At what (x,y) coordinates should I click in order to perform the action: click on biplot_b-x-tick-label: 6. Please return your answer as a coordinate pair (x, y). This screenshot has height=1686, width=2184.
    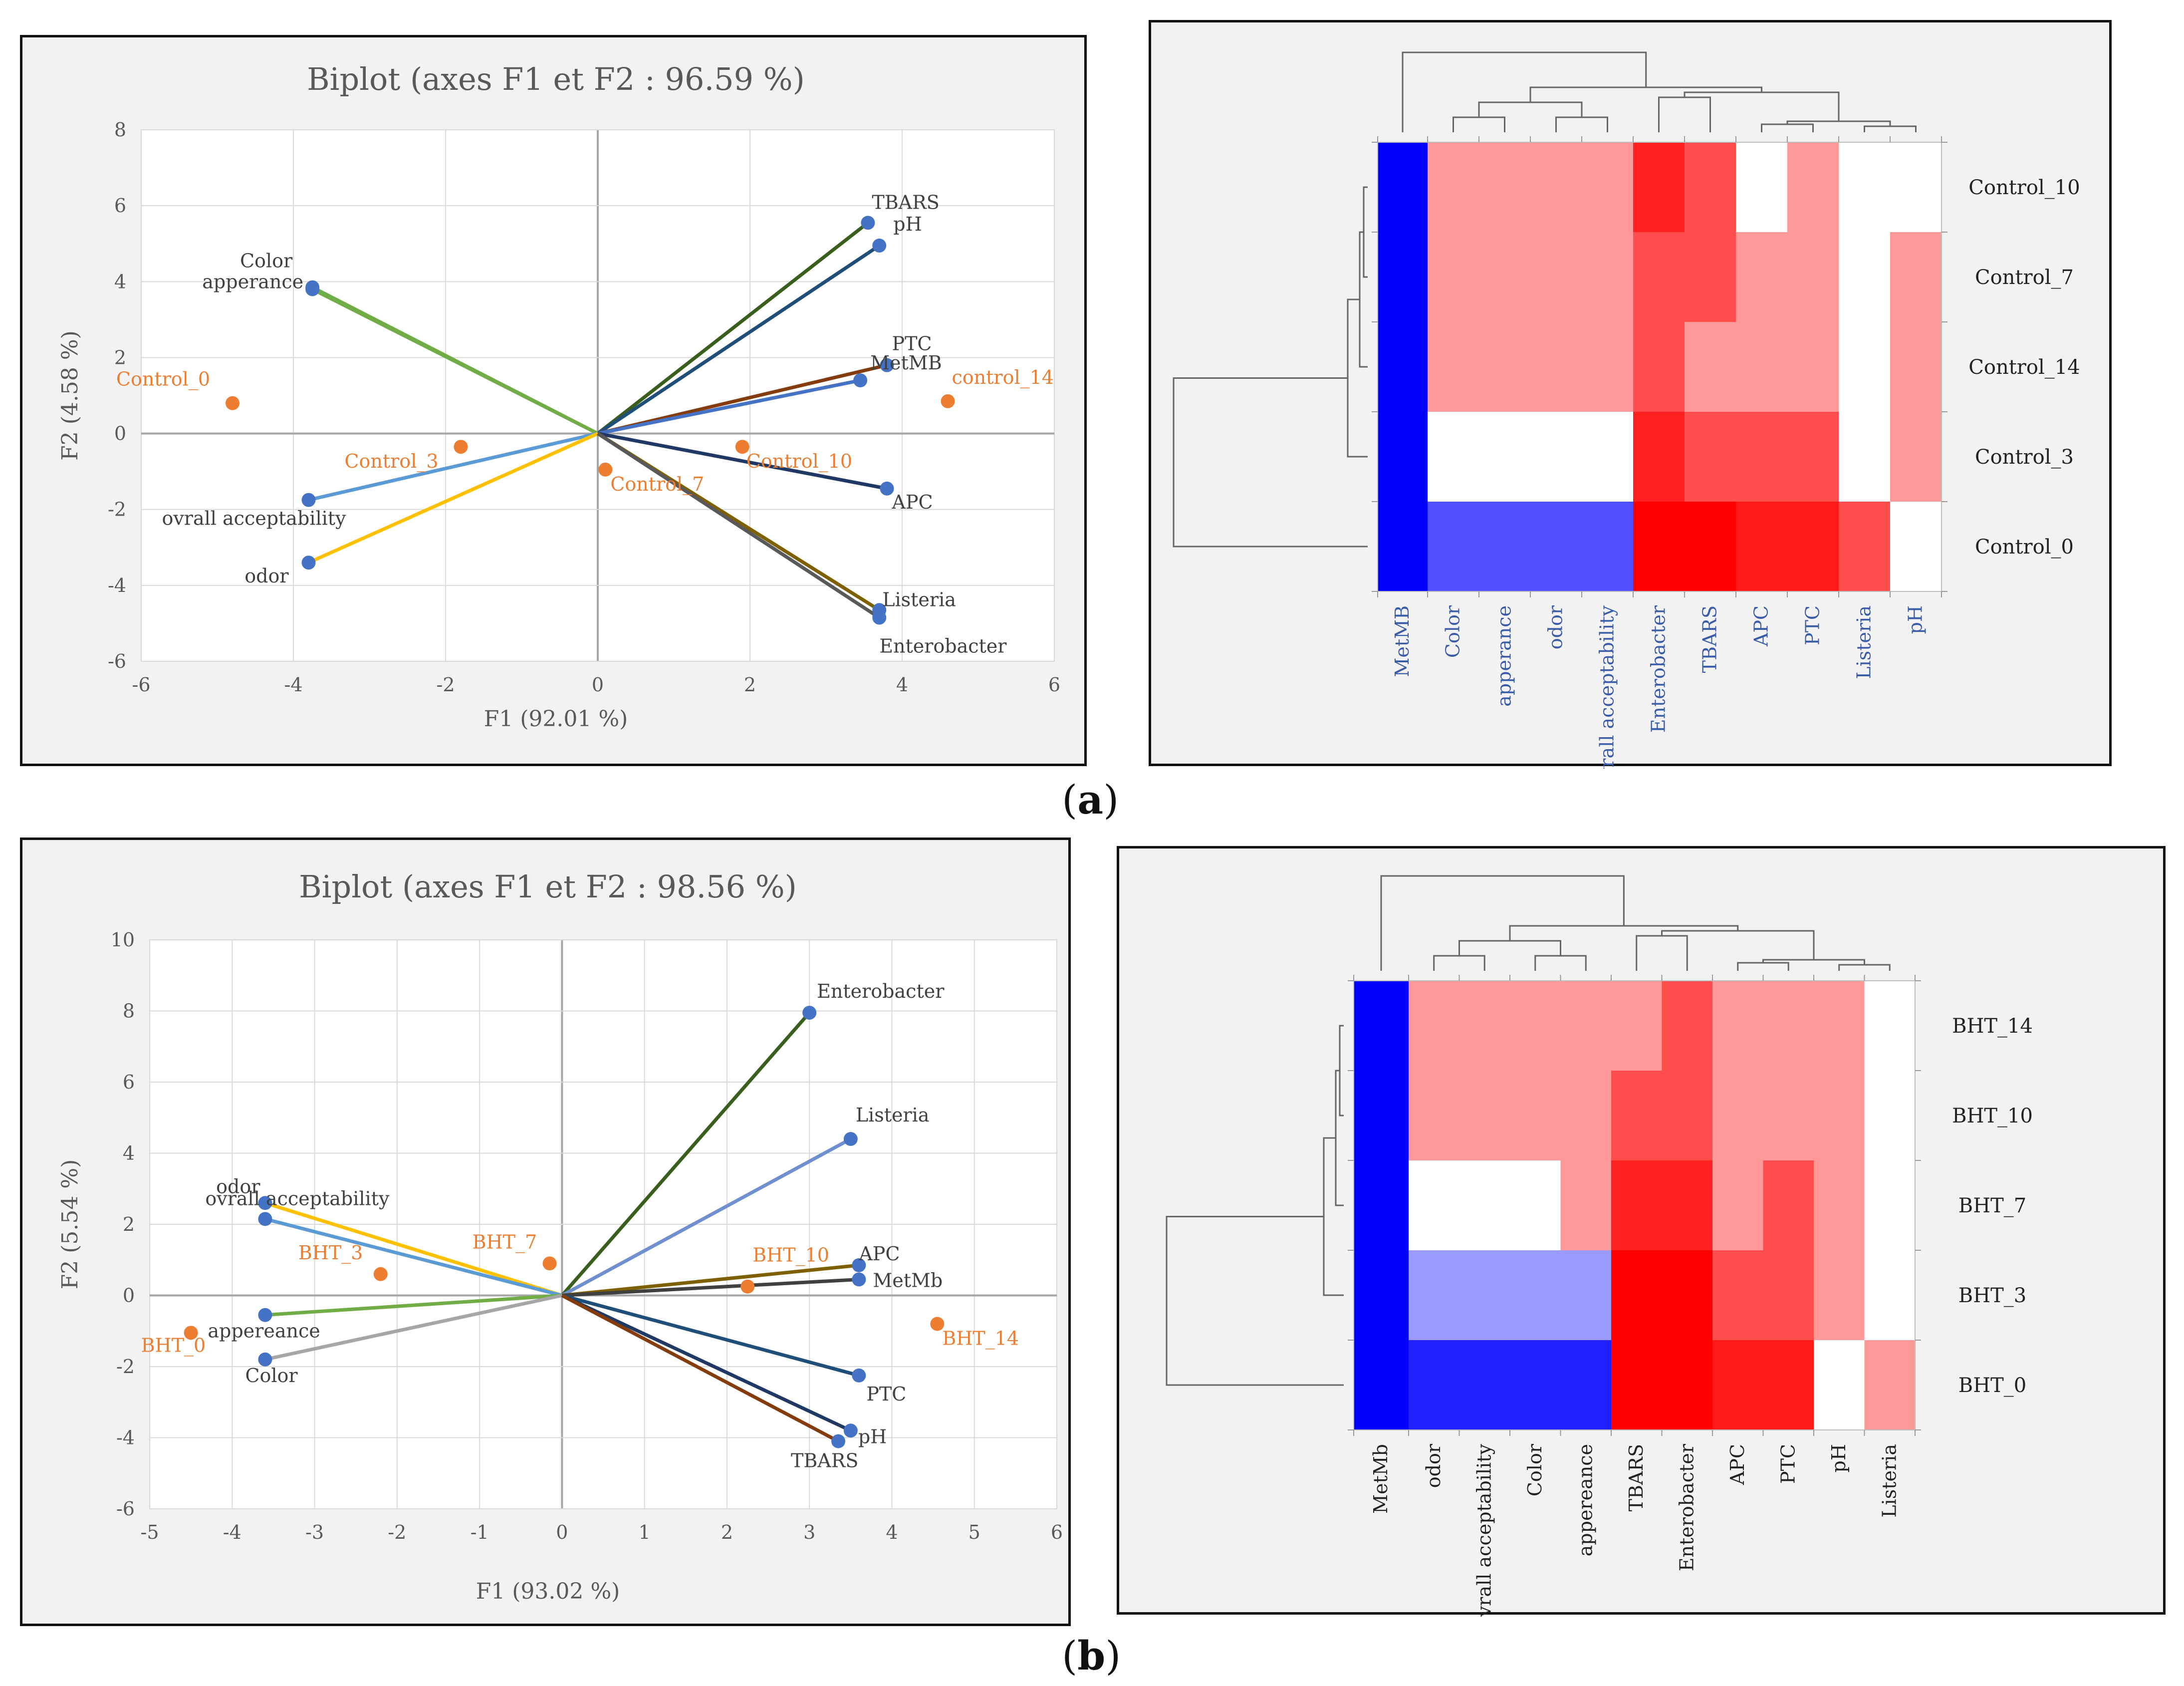
    Looking at the image, I should click on (1057, 1532).